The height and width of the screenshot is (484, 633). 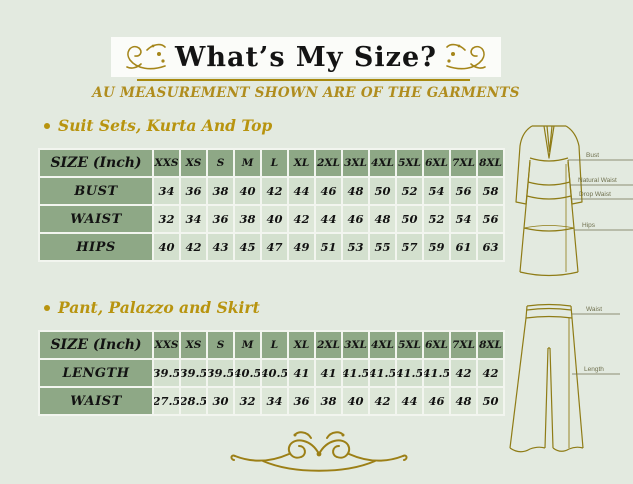 What do you see at coordinates (220, 247) in the screenshot?
I see `table-cell: 43` at bounding box center [220, 247].